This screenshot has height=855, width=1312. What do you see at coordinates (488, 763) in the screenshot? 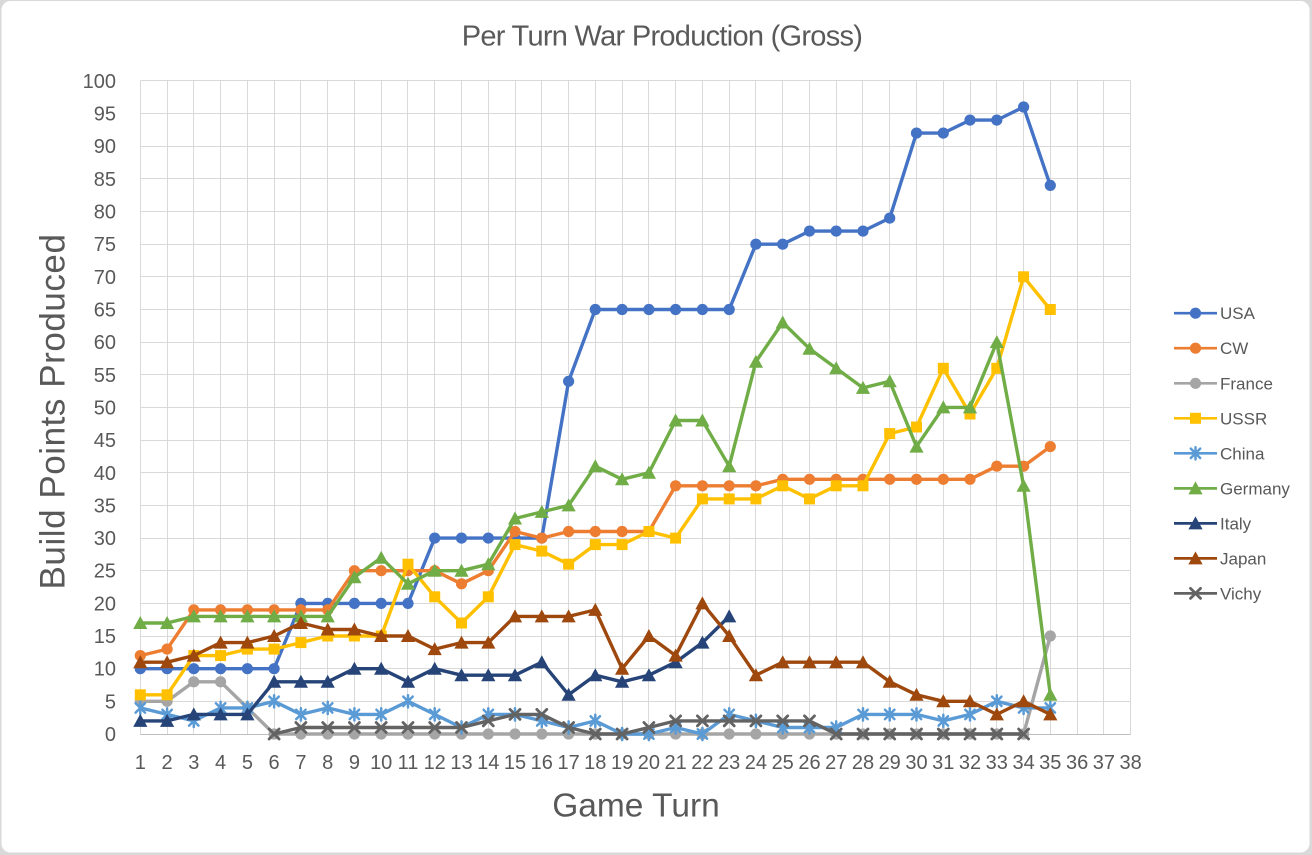
I see `svg-text: 14` at bounding box center [488, 763].